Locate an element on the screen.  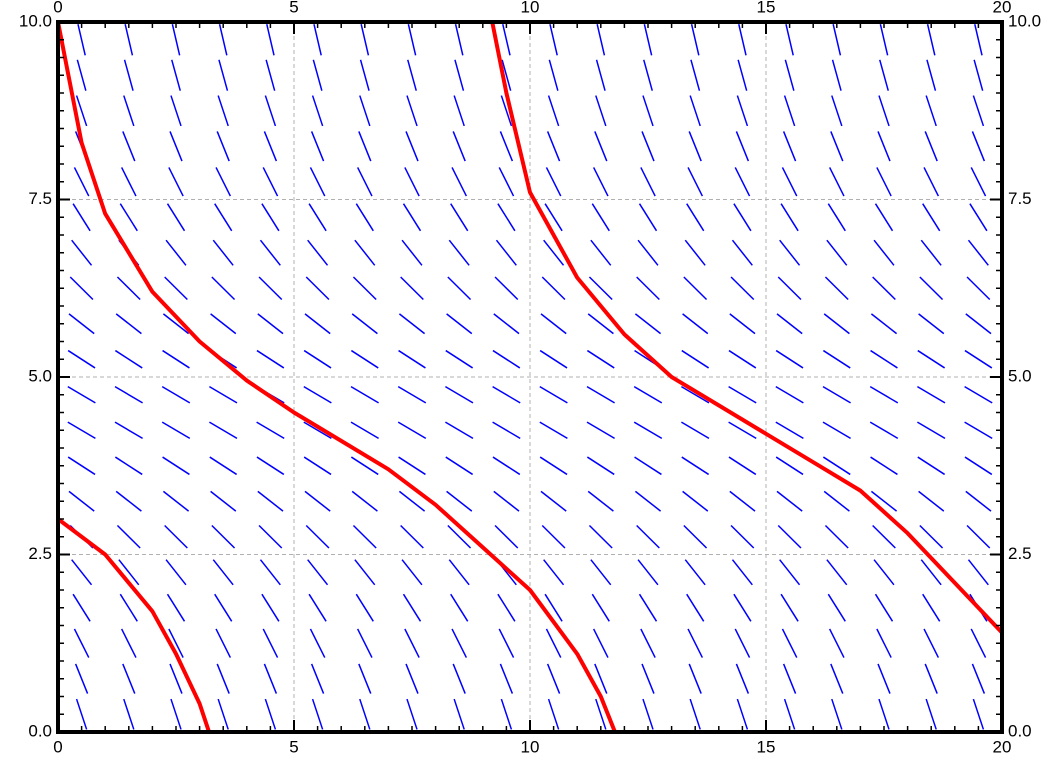
y-tick-label: 0.0 is located at coordinates (1020, 730).